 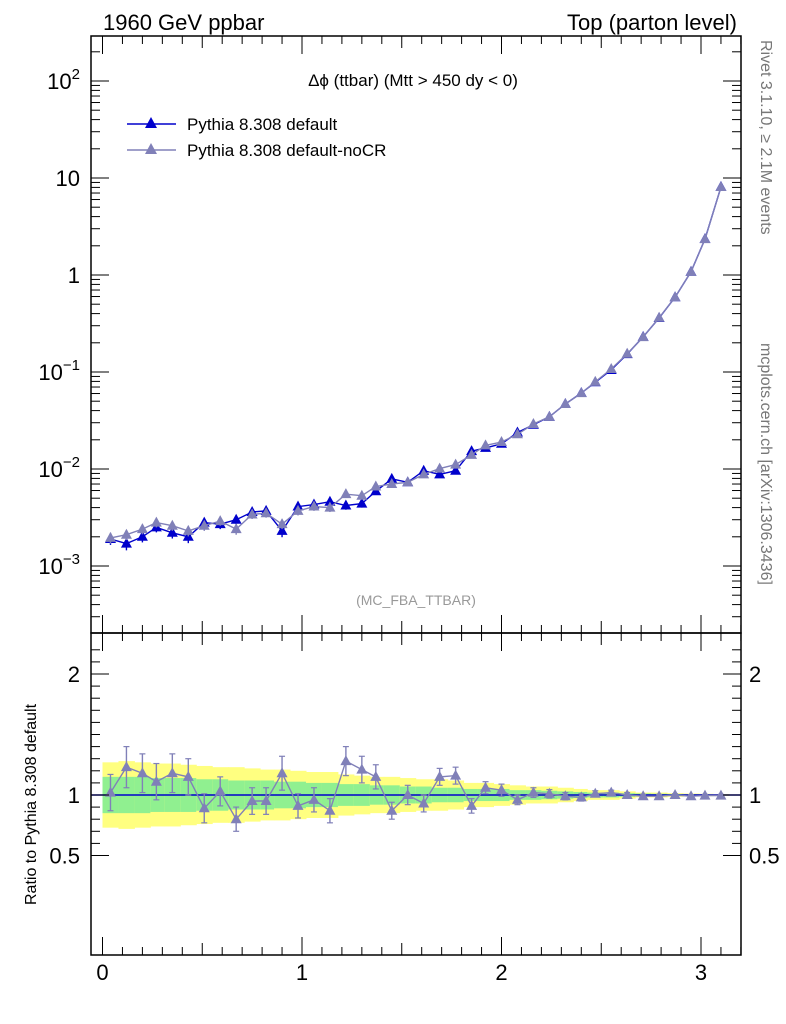 What do you see at coordinates (701, 972) in the screenshot?
I see `x-tick-label: 3` at bounding box center [701, 972].